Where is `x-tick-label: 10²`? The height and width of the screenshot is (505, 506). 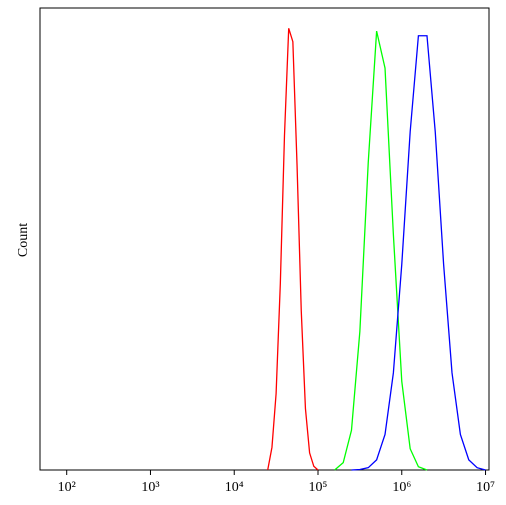 x-tick-label: 10² is located at coordinates (67, 487).